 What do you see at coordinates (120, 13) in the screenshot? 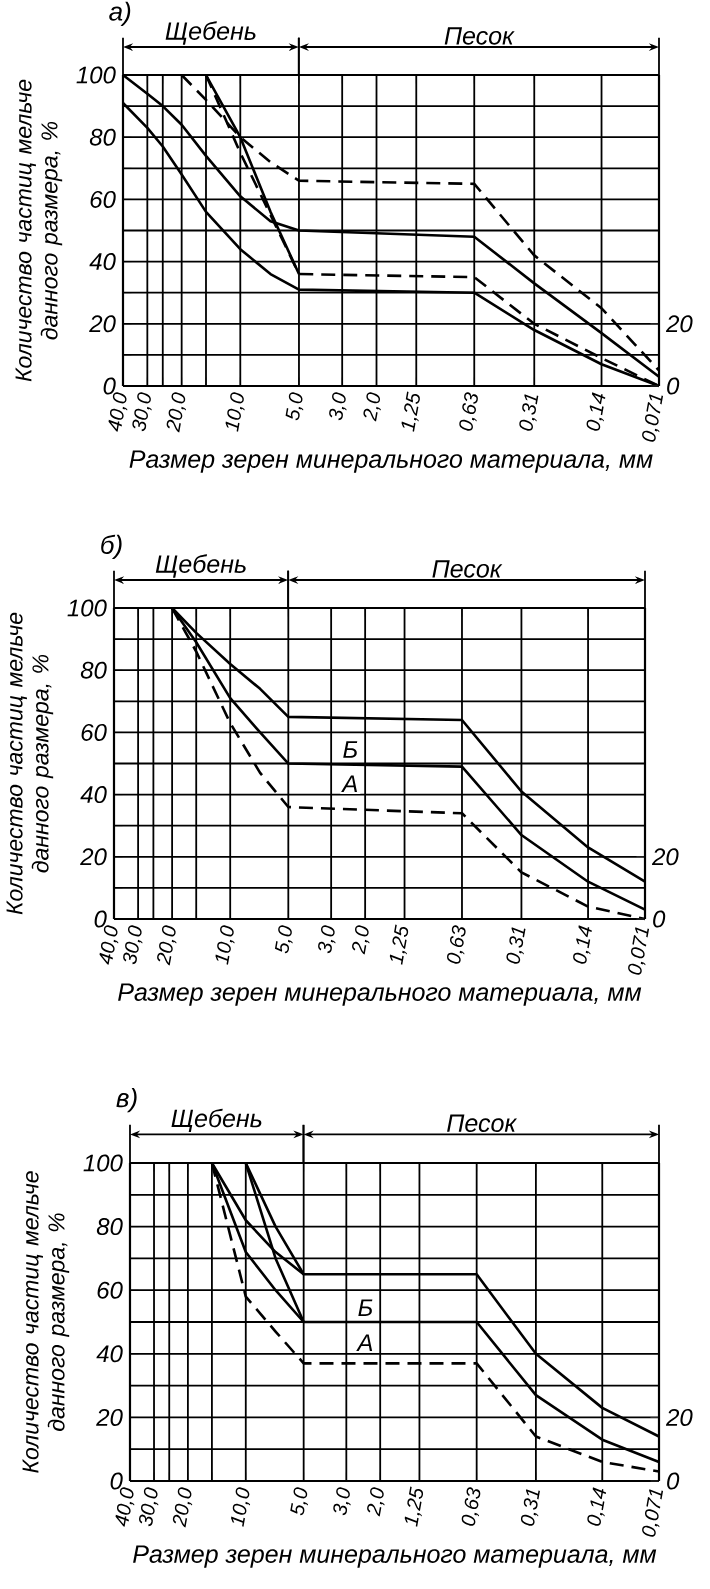
I see `chart-title: а)` at bounding box center [120, 13].